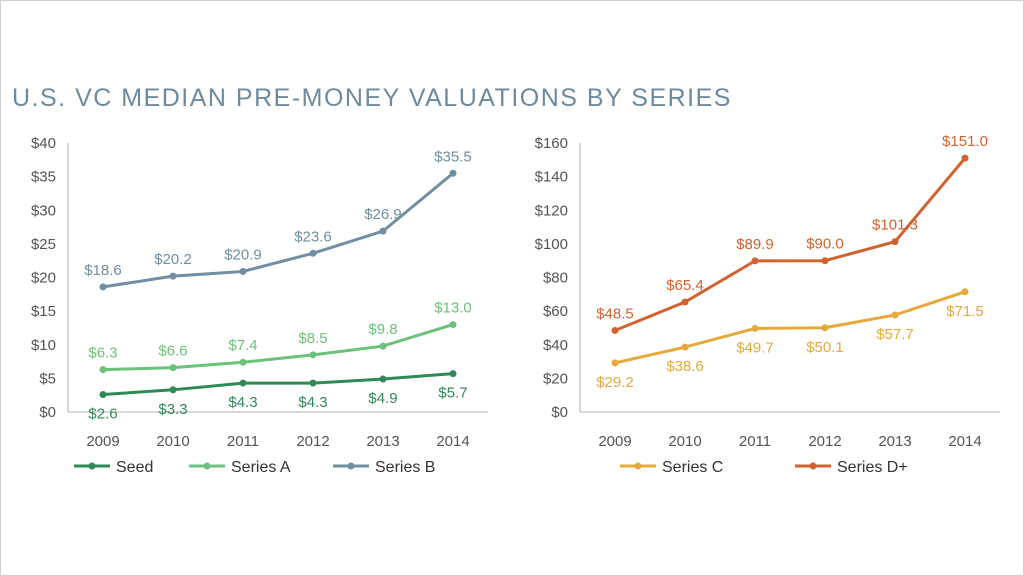 The width and height of the screenshot is (1024, 576). I want to click on chart2-data-label: $49.7, so click(755, 347).